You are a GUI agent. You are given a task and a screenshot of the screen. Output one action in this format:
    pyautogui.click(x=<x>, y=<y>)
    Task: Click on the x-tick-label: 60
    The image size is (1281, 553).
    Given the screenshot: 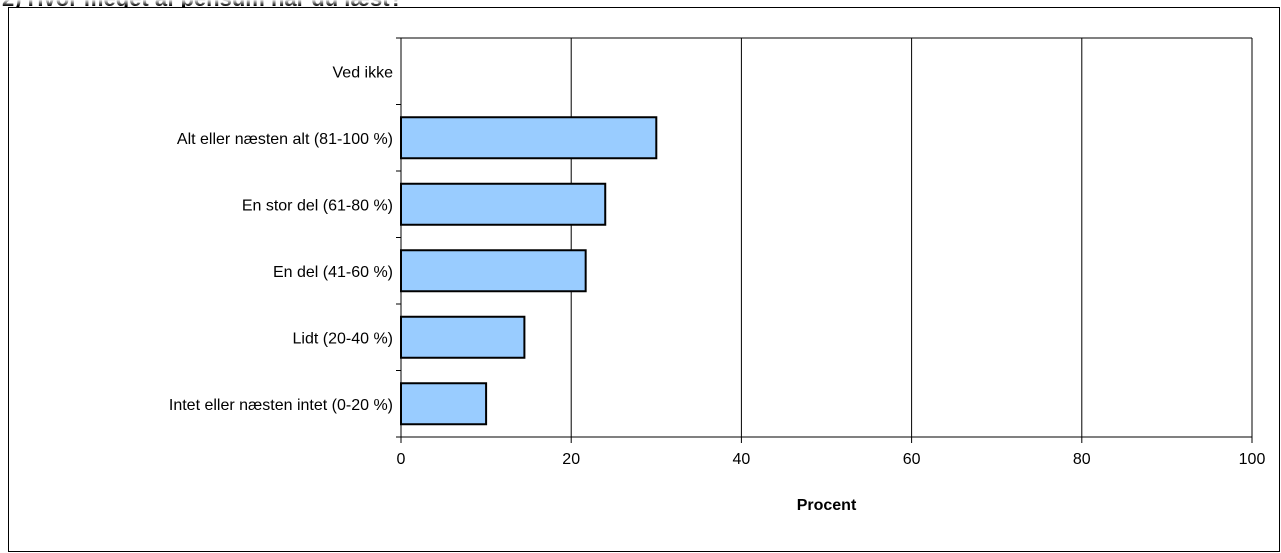 What is the action you would take?
    pyautogui.click(x=912, y=459)
    